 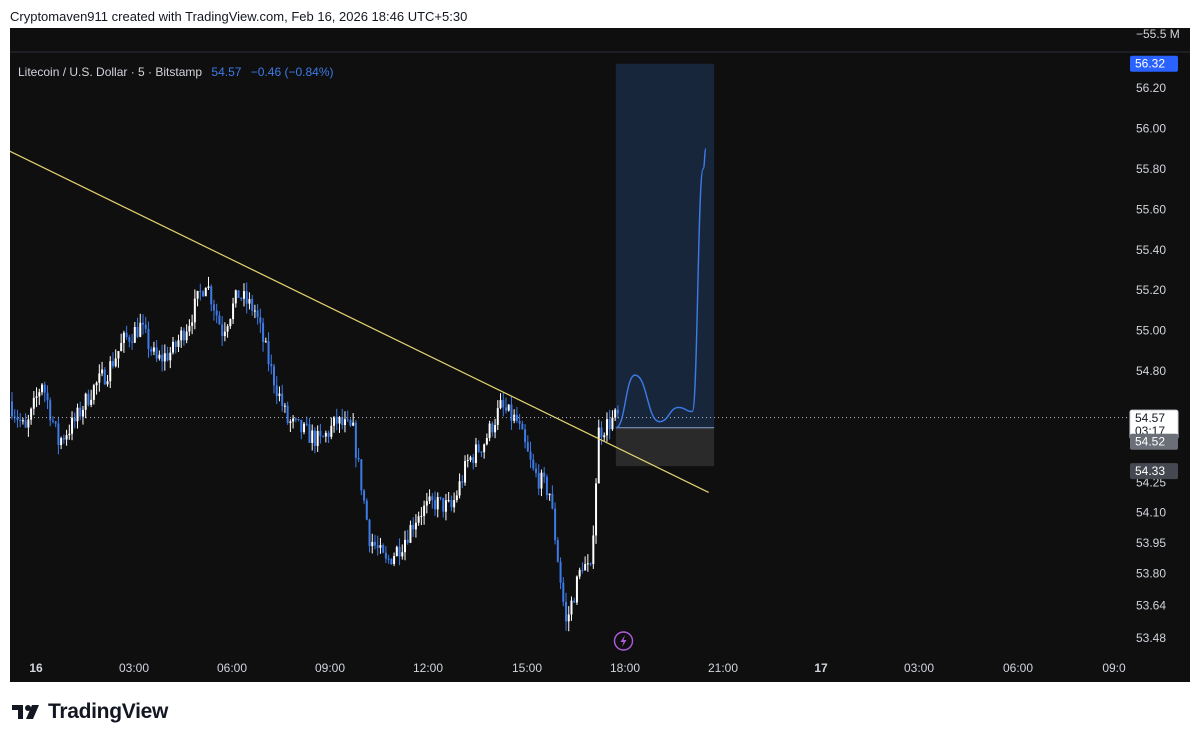 I want to click on tradingview-logo: TradingView, so click(x=90, y=712).